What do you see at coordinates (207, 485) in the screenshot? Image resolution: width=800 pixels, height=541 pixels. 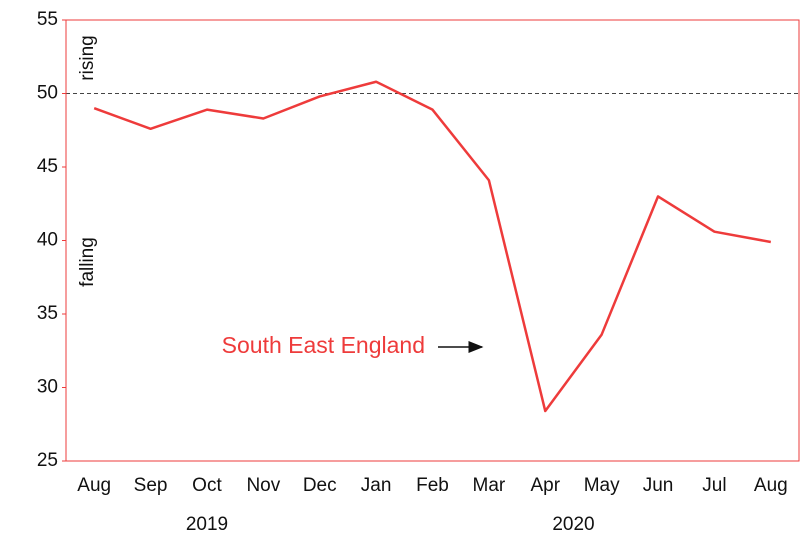 I see `x-tick-label: Oct` at bounding box center [207, 485].